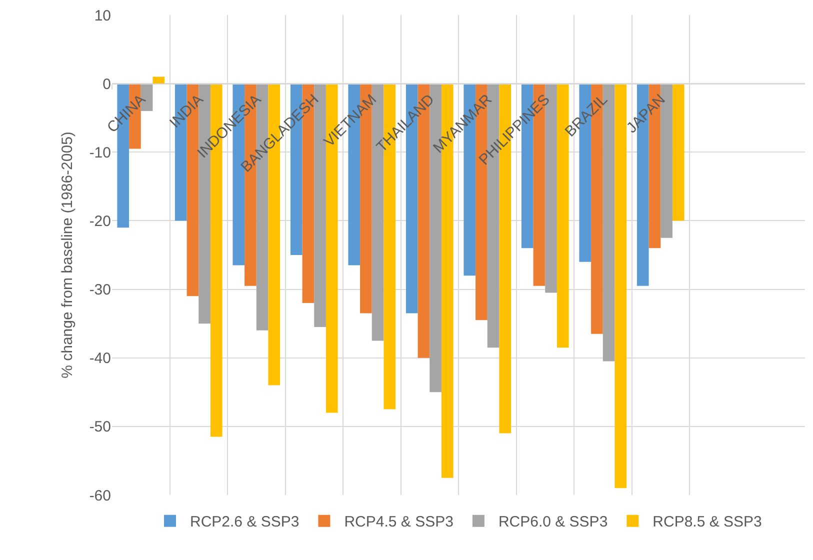 The image size is (813, 560). Describe the element at coordinates (100, 359) in the screenshot. I see `y-tick-label: -40` at that location.